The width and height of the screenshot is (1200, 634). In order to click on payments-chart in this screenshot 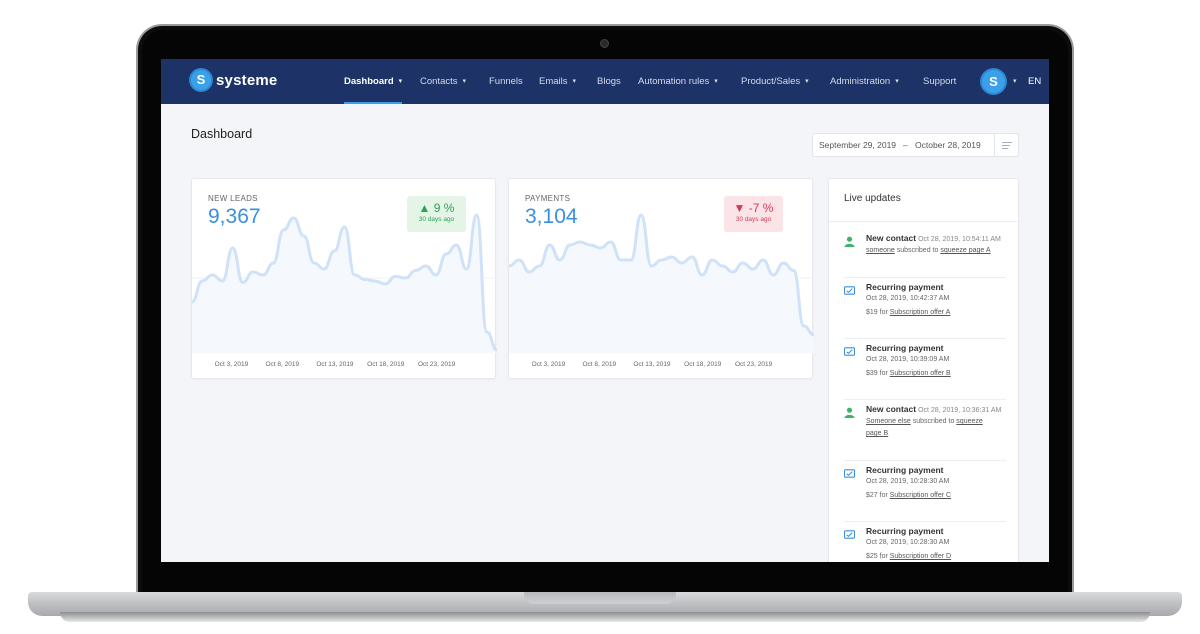, I will do `click(661, 283)`.